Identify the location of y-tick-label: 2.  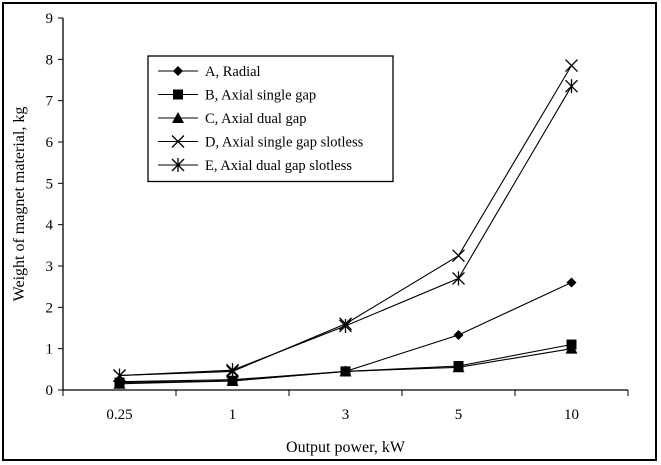
(50, 308).